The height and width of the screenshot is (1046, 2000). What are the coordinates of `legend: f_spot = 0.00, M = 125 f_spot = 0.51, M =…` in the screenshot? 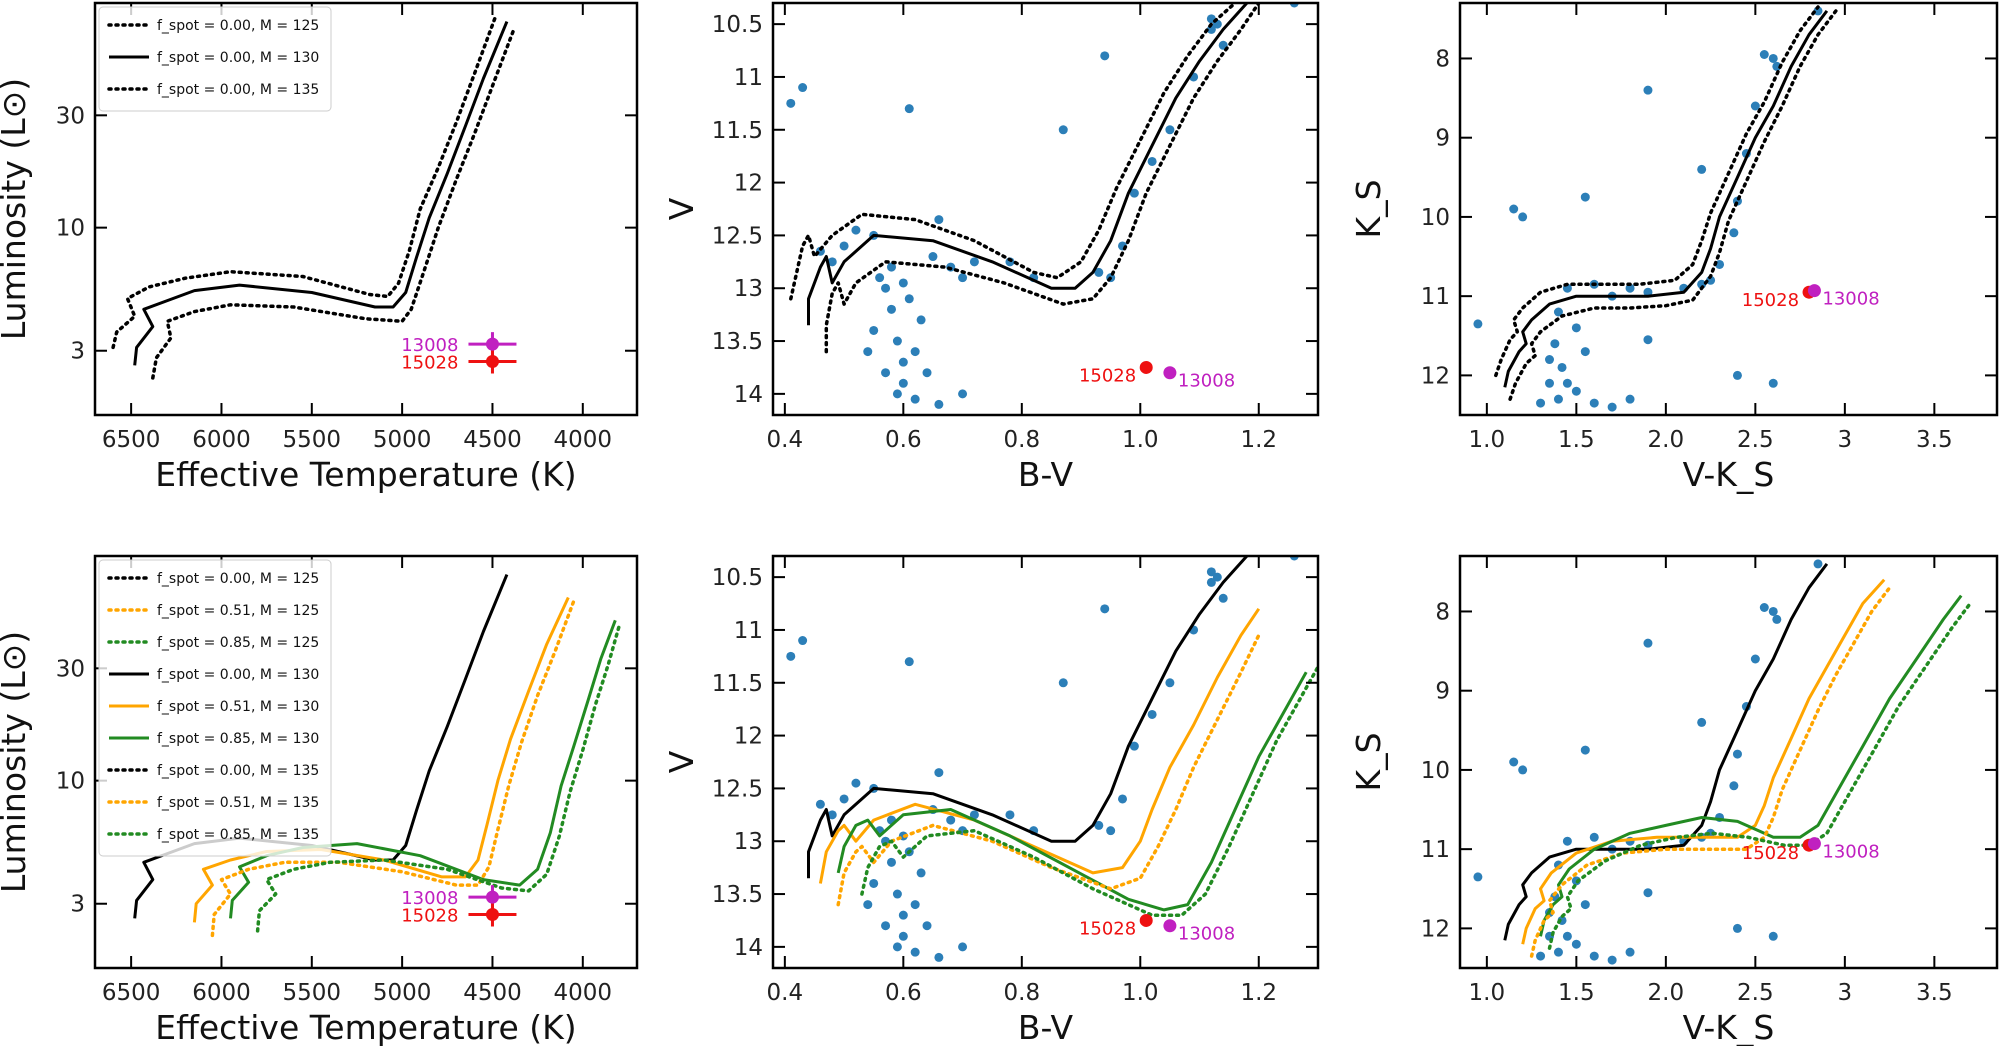 It's located at (215, 708).